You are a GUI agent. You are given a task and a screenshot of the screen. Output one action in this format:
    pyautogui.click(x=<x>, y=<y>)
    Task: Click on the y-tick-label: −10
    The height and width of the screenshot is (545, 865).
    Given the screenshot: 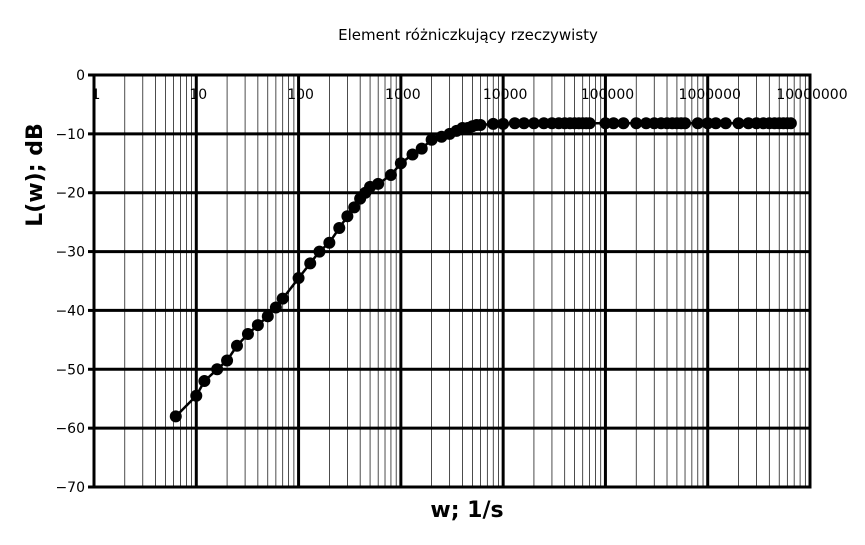 What is the action you would take?
    pyautogui.click(x=70, y=135)
    